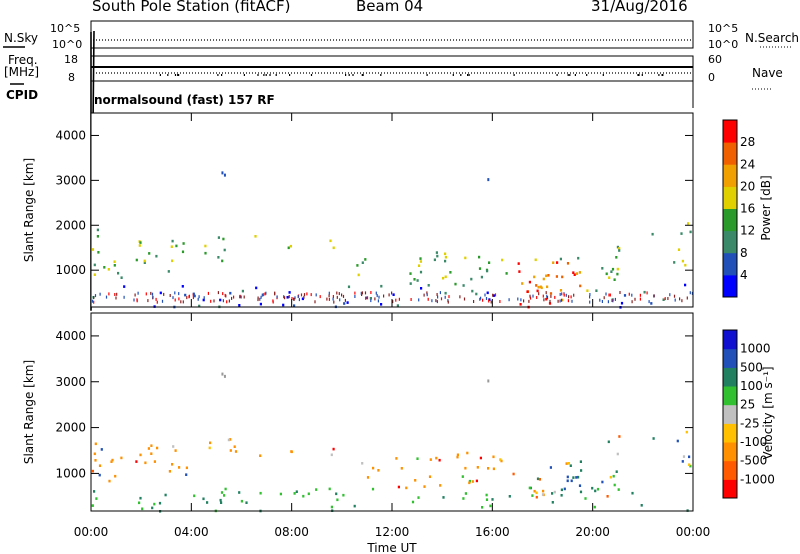 This screenshot has height=554, width=800. Describe the element at coordinates (71, 77) in the screenshot. I see `freq-tick-bottom: 8` at that location.